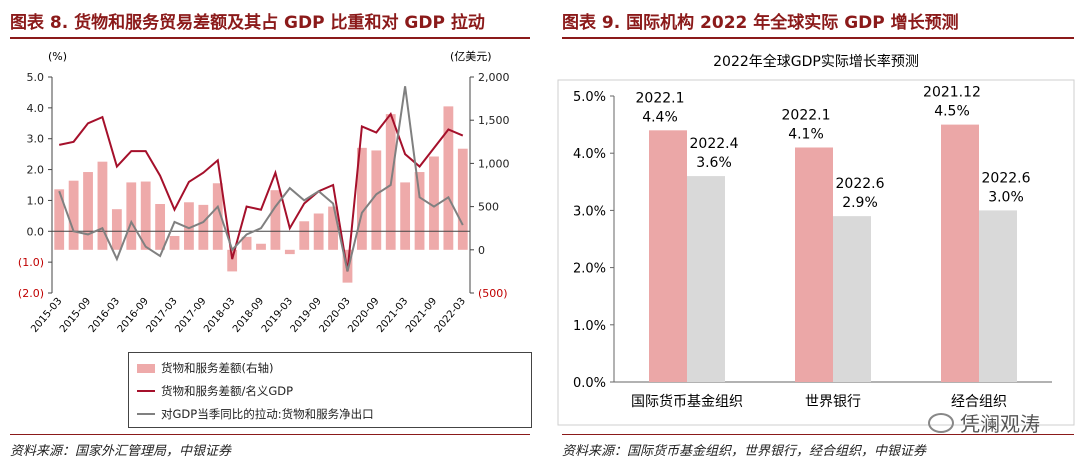 This screenshot has height=469, width=1080. Describe the element at coordinates (146, 391) in the screenshot. I see `legend-swatch-red-line` at that location.